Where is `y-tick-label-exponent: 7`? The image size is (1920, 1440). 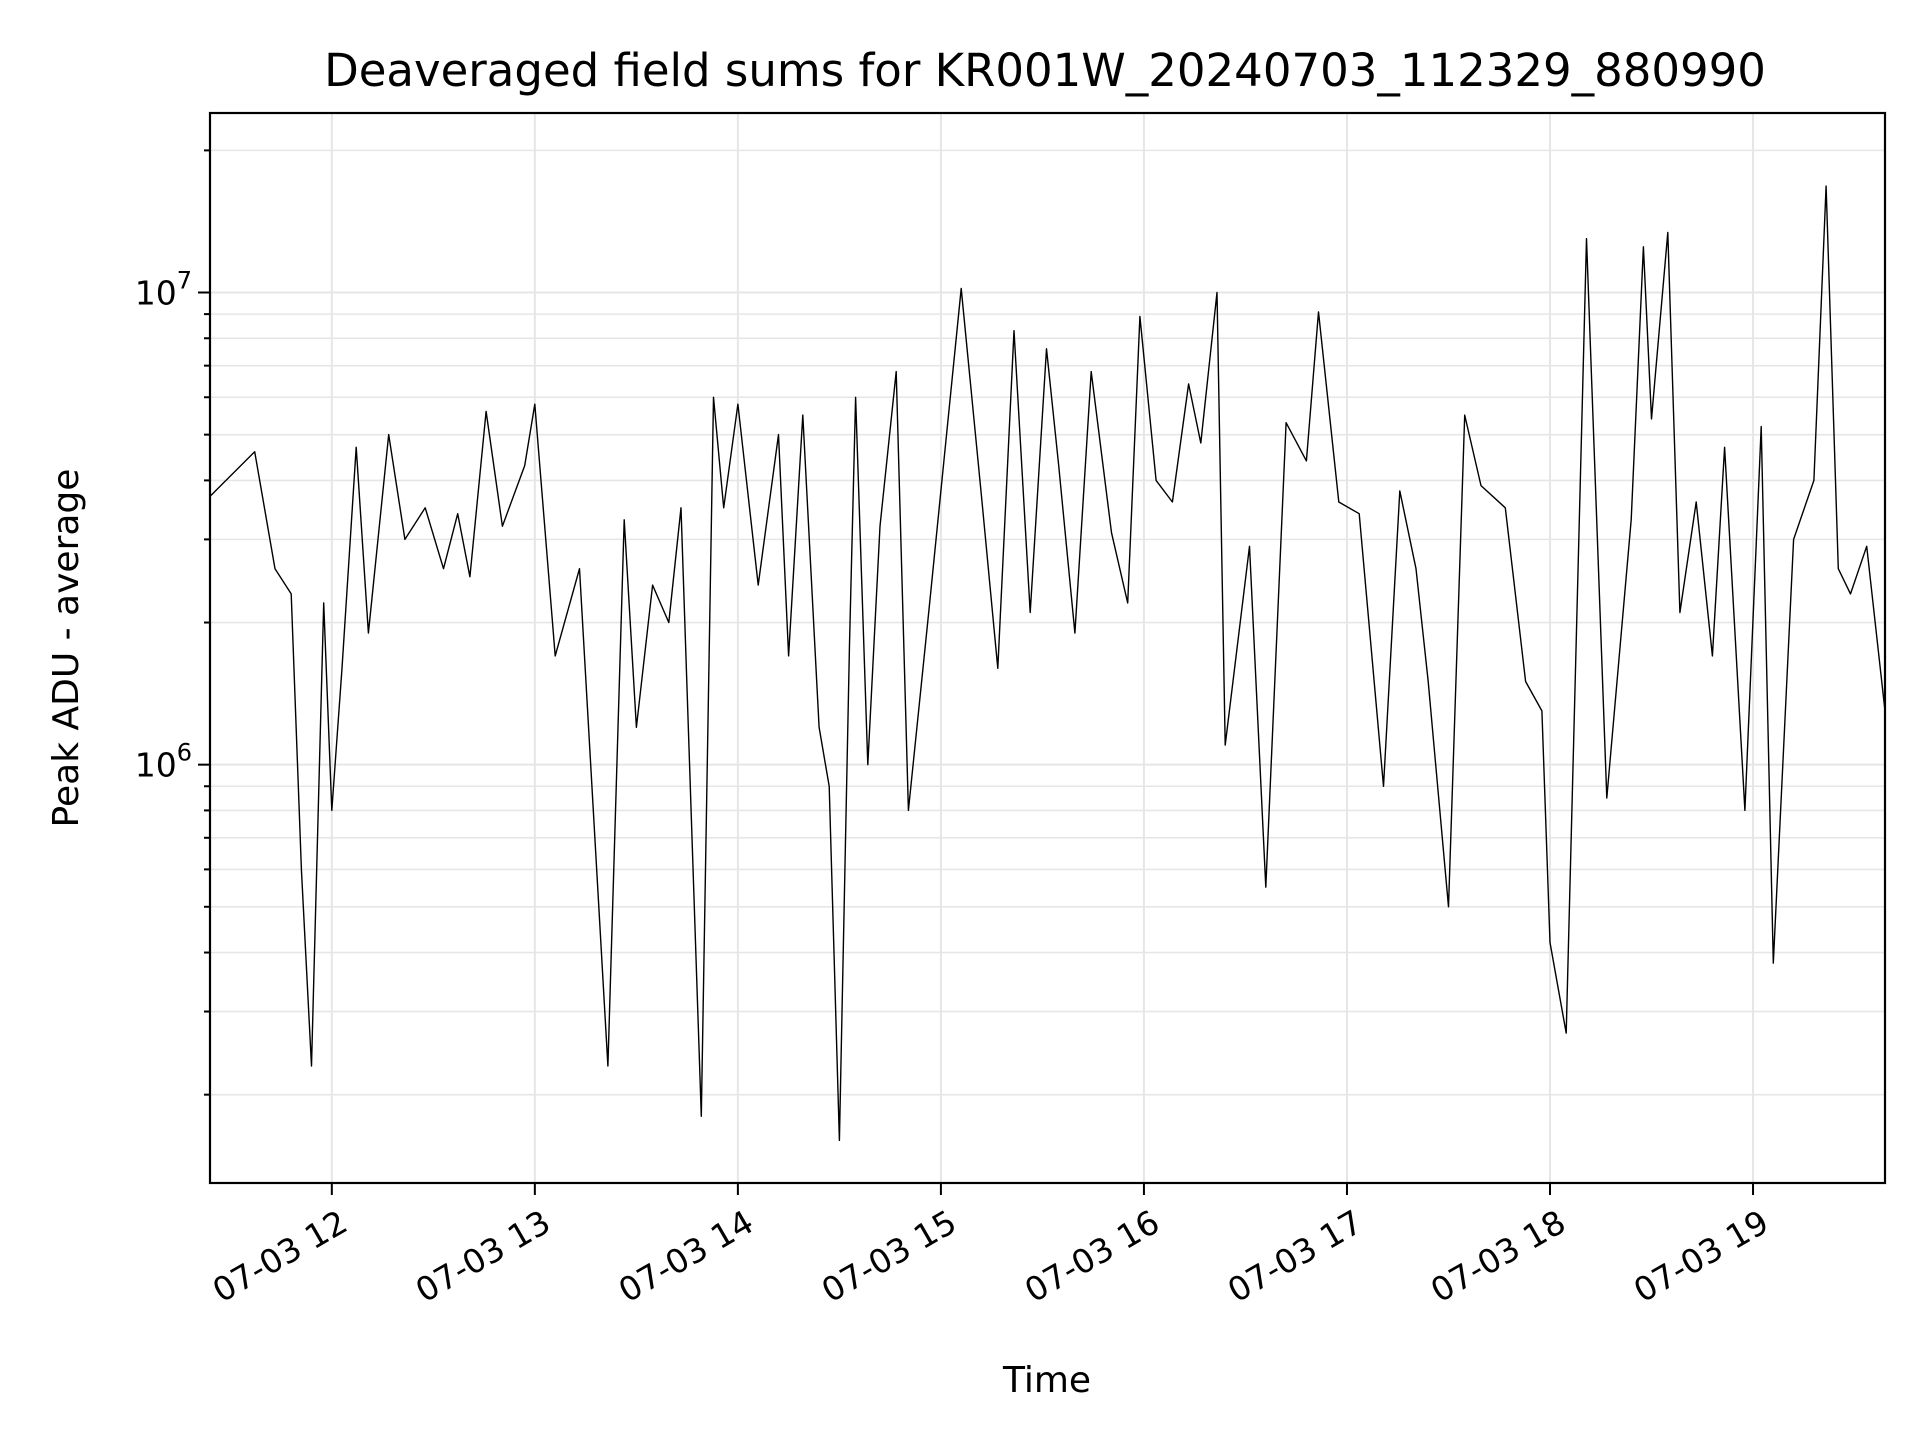
y-tick-label-exponent: 7 is located at coordinates (184, 281).